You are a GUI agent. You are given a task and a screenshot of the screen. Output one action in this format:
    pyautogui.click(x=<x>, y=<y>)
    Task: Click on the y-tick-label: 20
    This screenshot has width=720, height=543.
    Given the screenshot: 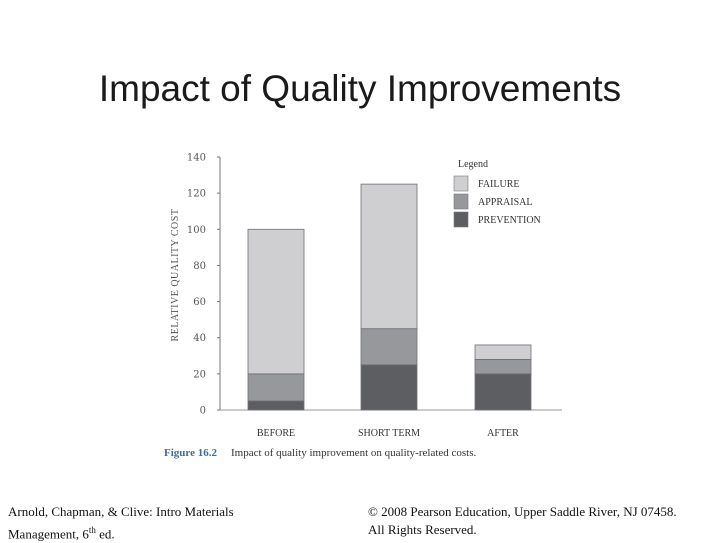 What is the action you would take?
    pyautogui.click(x=199, y=374)
    